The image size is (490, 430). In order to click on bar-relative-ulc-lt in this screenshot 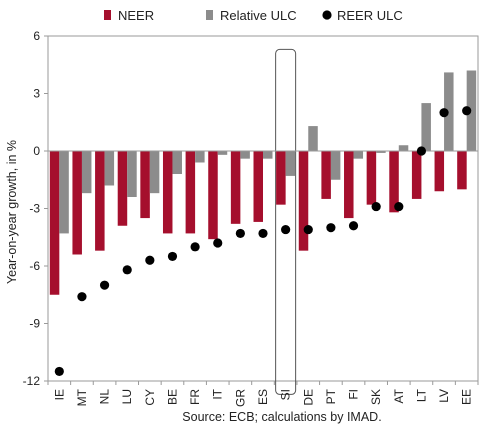, I will do `click(426, 127)`.